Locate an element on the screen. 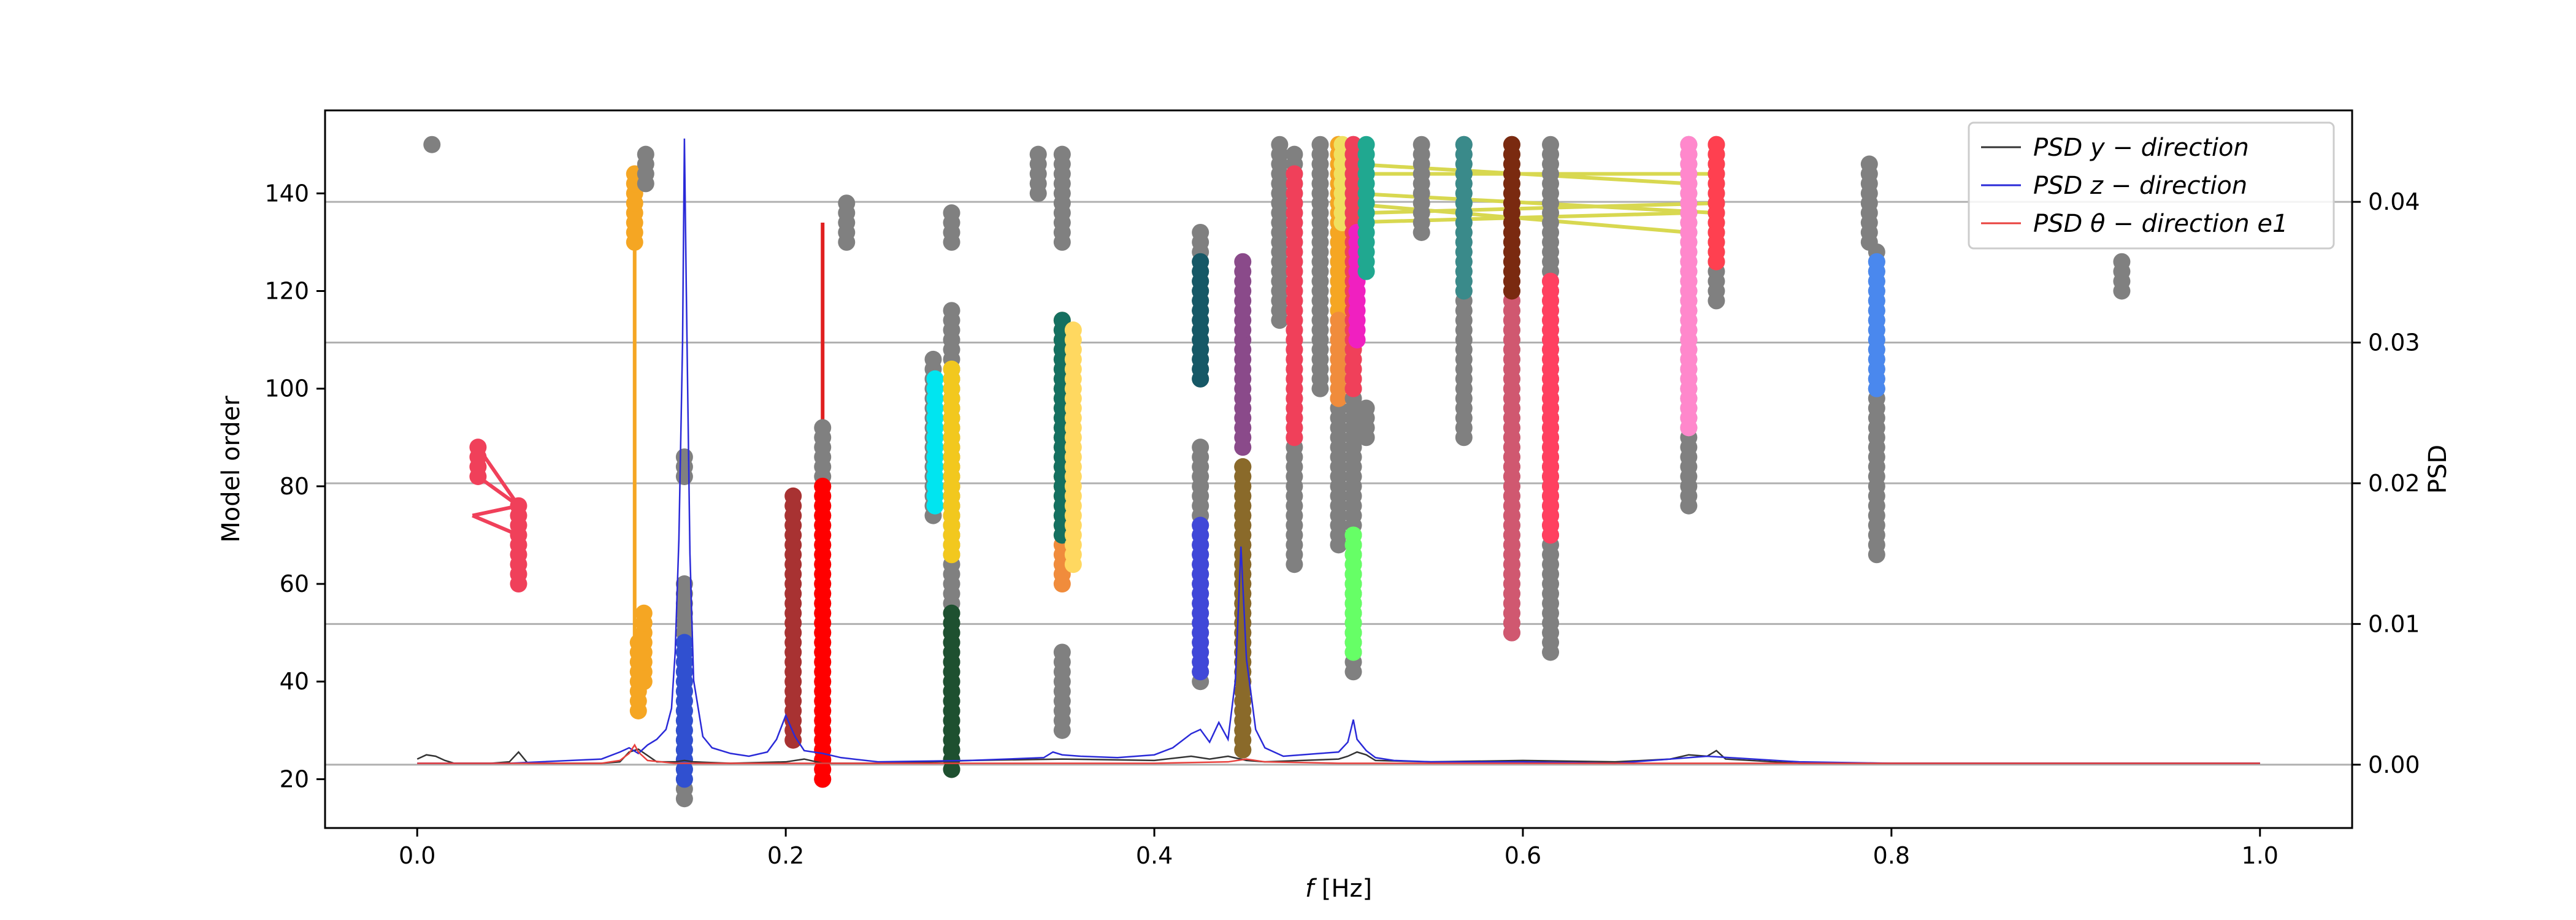 This screenshot has width=2576, height=920. y-left-tick-label: 40 is located at coordinates (294, 681).